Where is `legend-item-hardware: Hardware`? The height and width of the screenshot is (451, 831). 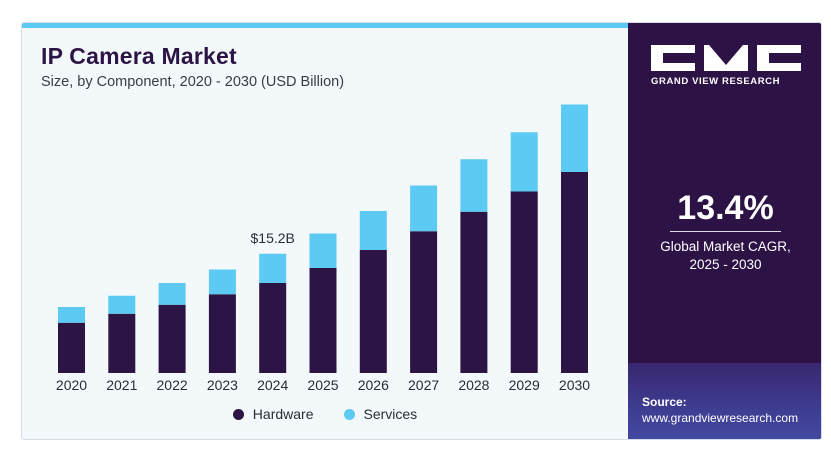 legend-item-hardware: Hardware is located at coordinates (273, 414).